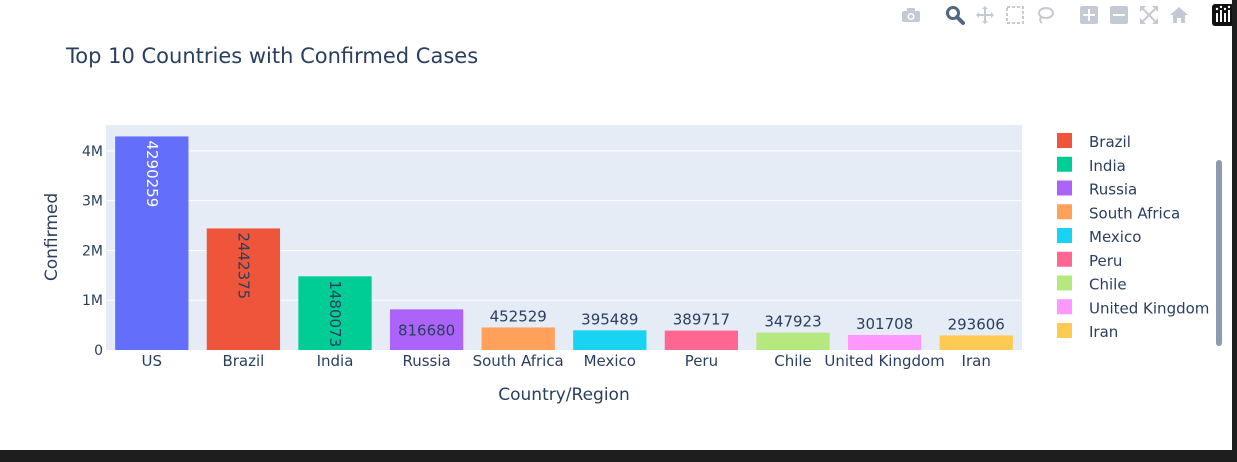 The width and height of the screenshot is (1237, 462). What do you see at coordinates (152, 243) in the screenshot?
I see `bar-us` at bounding box center [152, 243].